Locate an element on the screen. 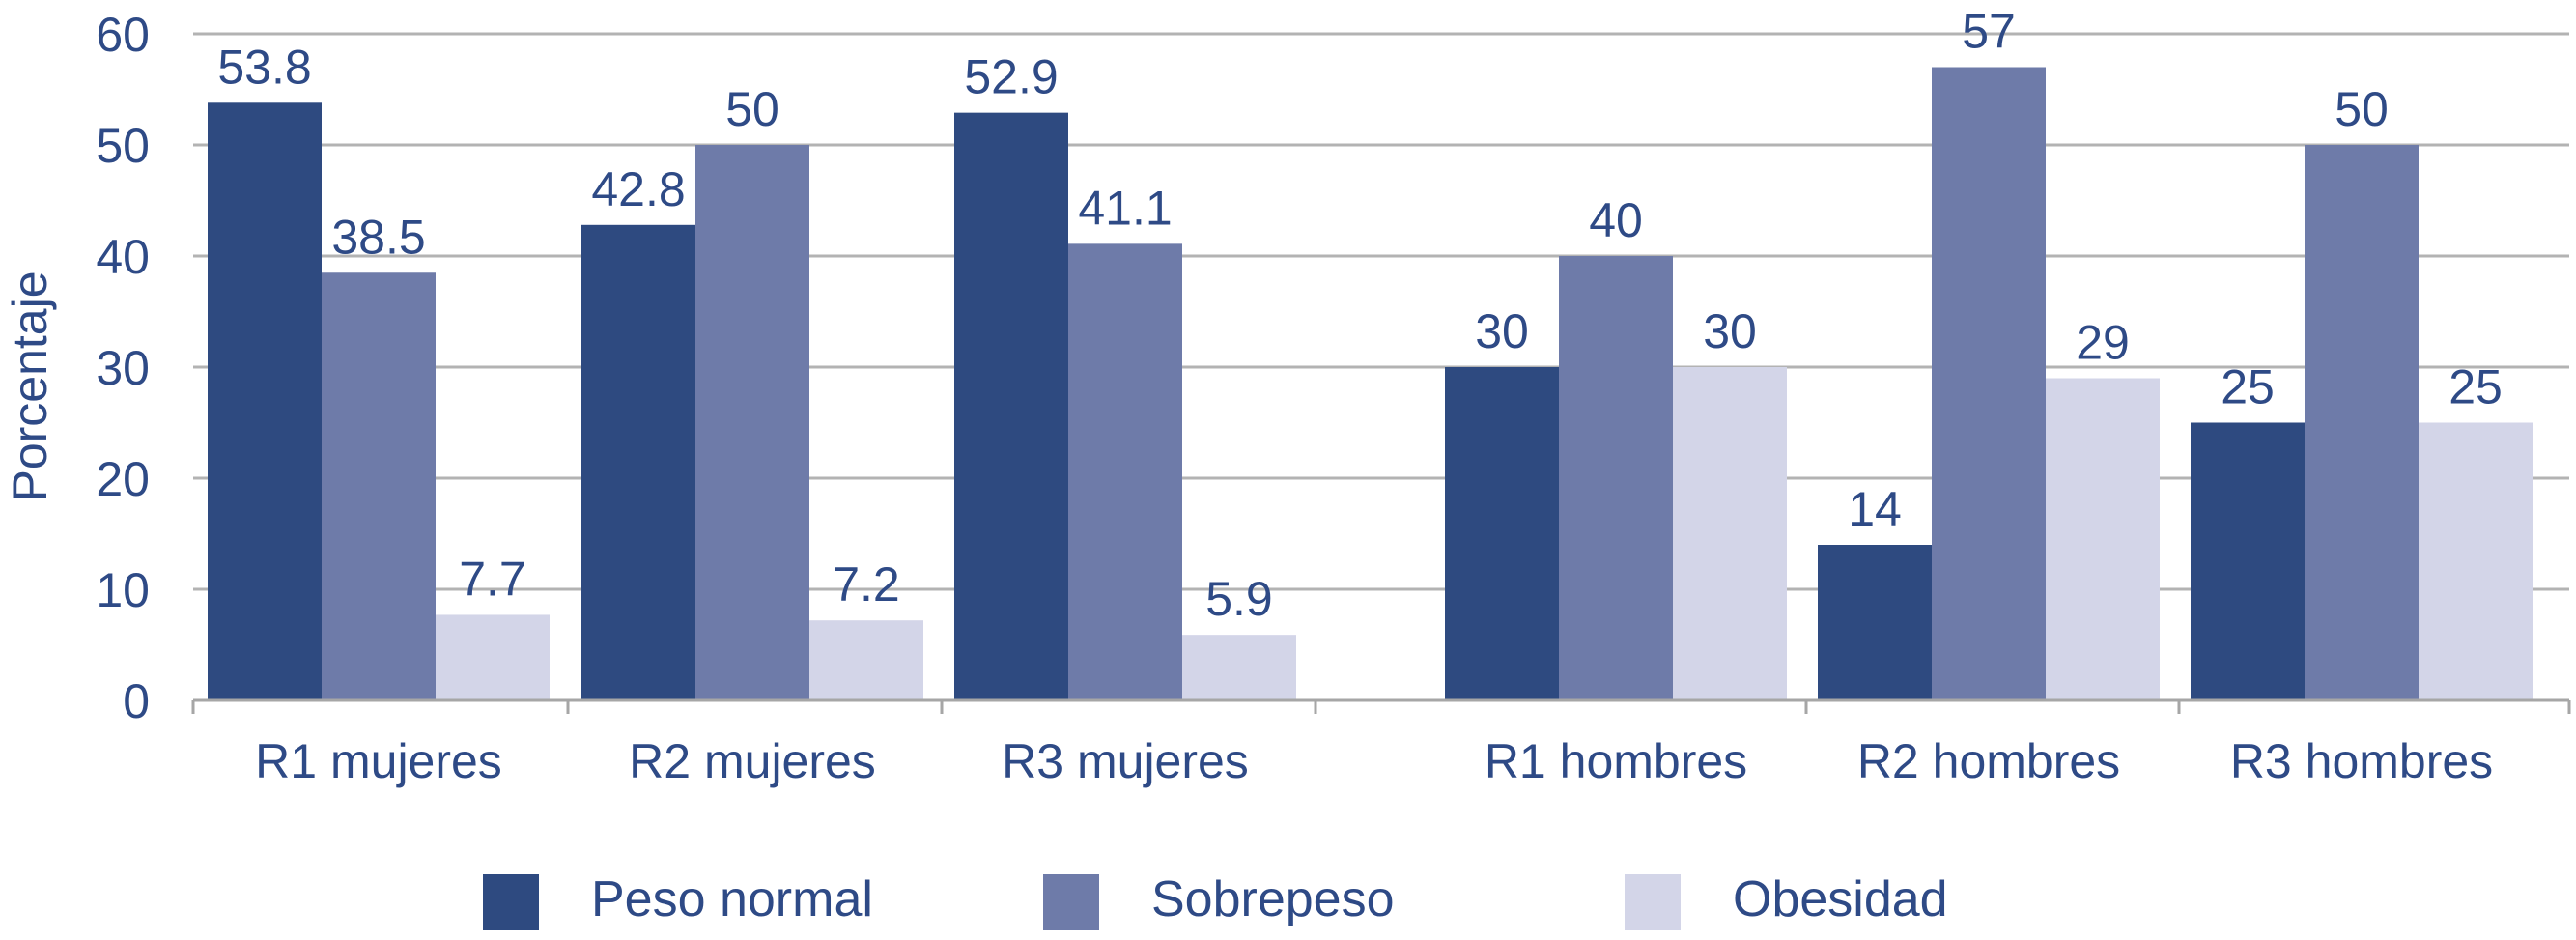  y-tick-label: 0 is located at coordinates (136, 701).